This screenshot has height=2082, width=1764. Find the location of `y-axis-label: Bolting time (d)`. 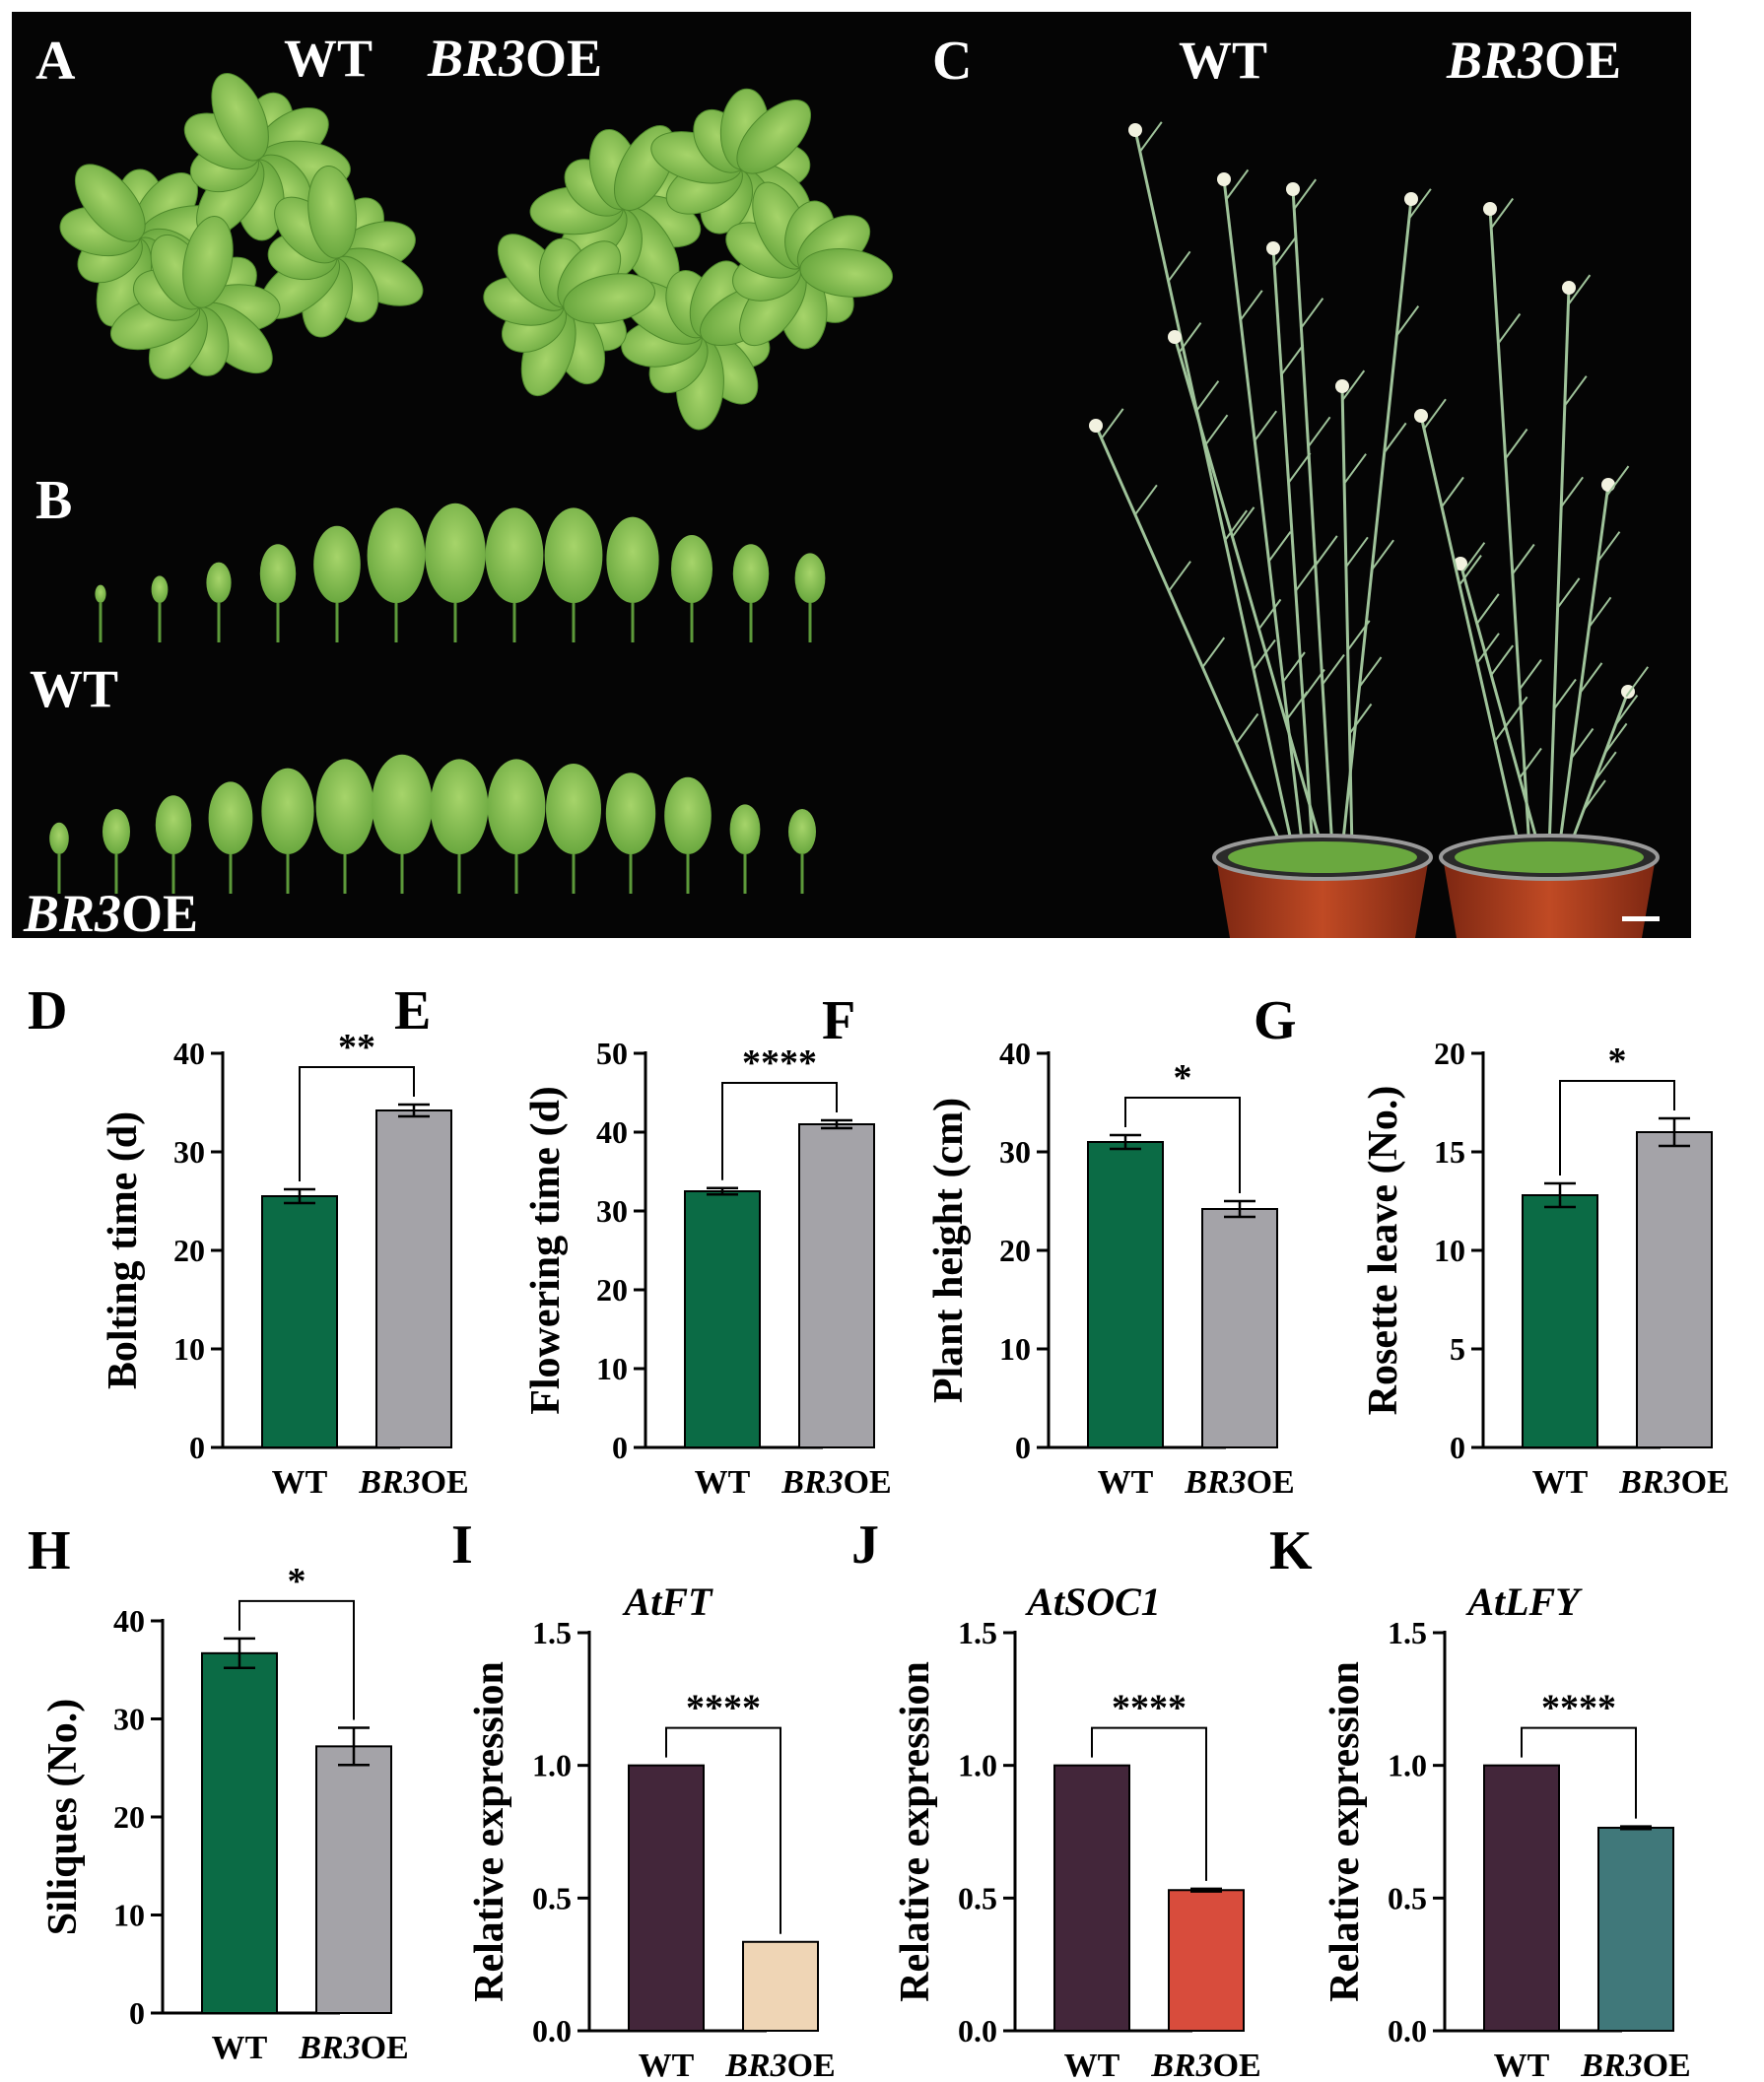

y-axis-label: Bolting time (d) is located at coordinates (123, 1250).